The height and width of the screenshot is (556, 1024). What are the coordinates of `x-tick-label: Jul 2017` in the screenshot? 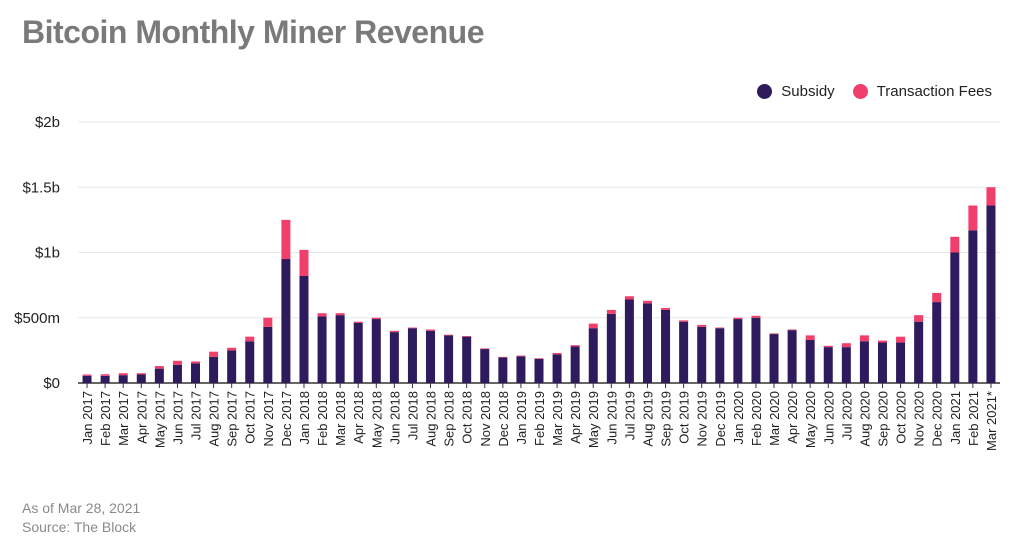 It's located at (196, 415).